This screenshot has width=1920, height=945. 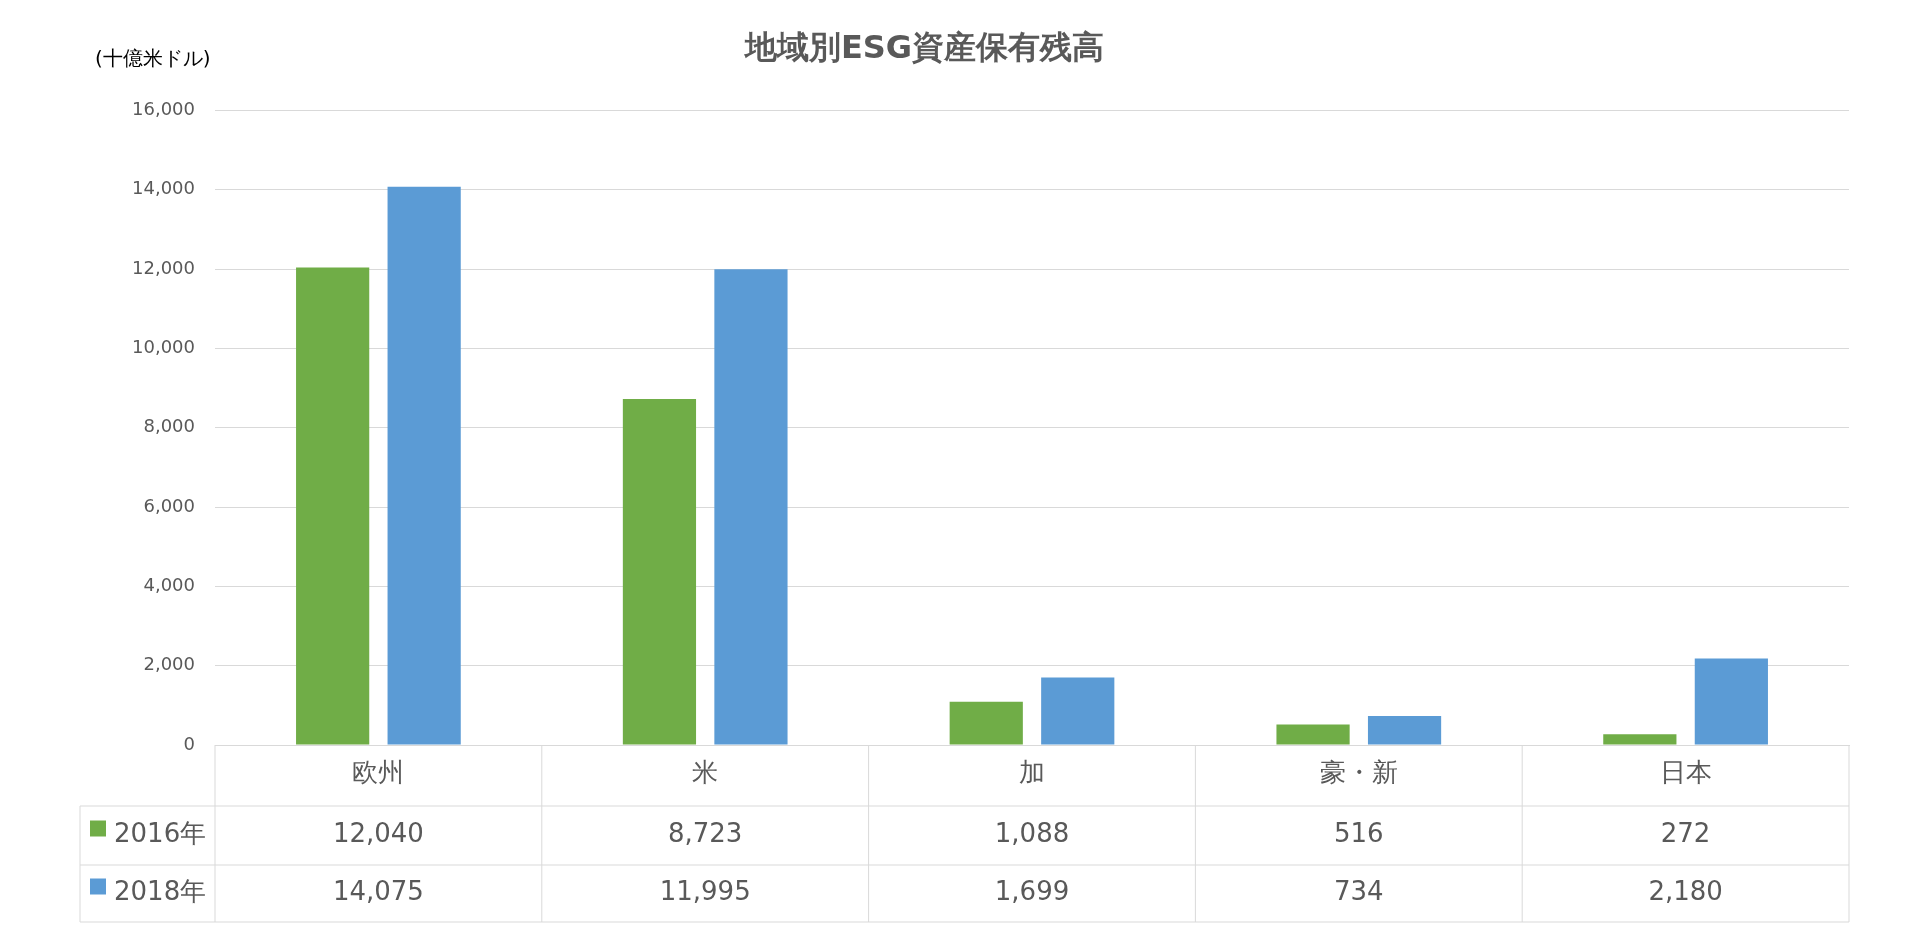 I want to click on data-label: 2,180, so click(x=1685, y=891).